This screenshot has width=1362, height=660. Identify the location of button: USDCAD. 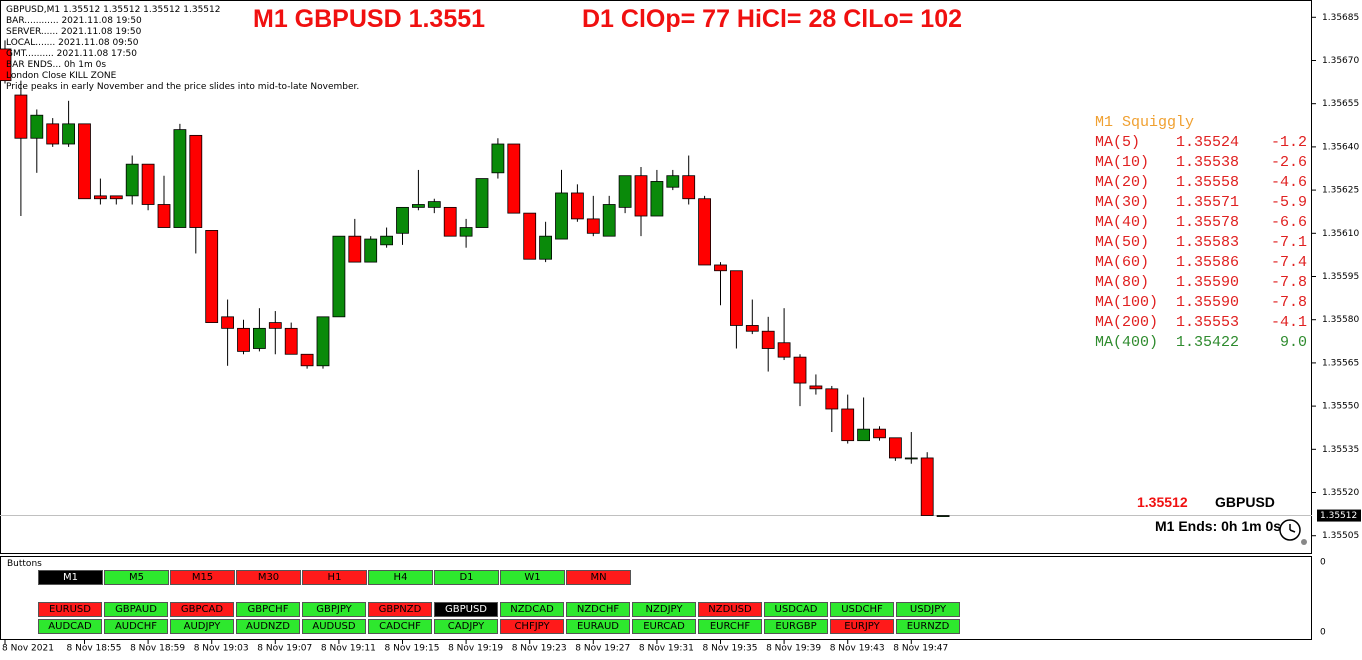
(796, 609).